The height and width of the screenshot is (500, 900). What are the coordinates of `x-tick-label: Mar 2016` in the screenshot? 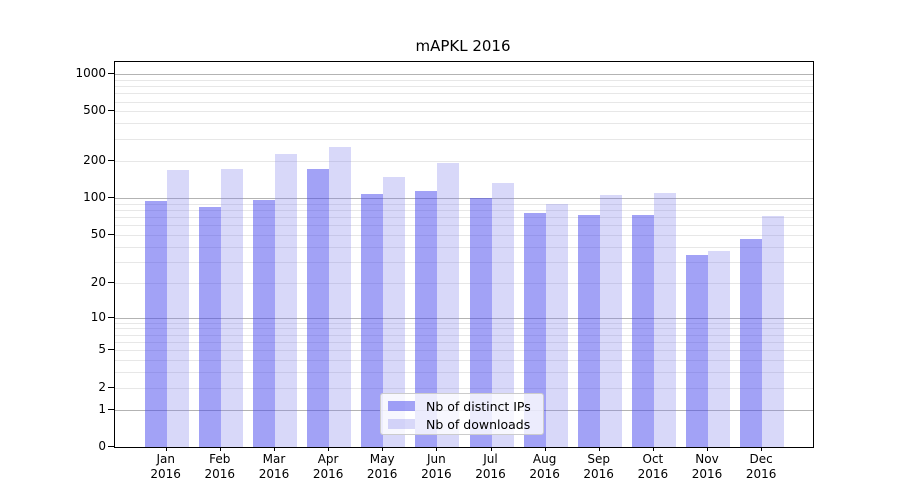 It's located at (274, 466).